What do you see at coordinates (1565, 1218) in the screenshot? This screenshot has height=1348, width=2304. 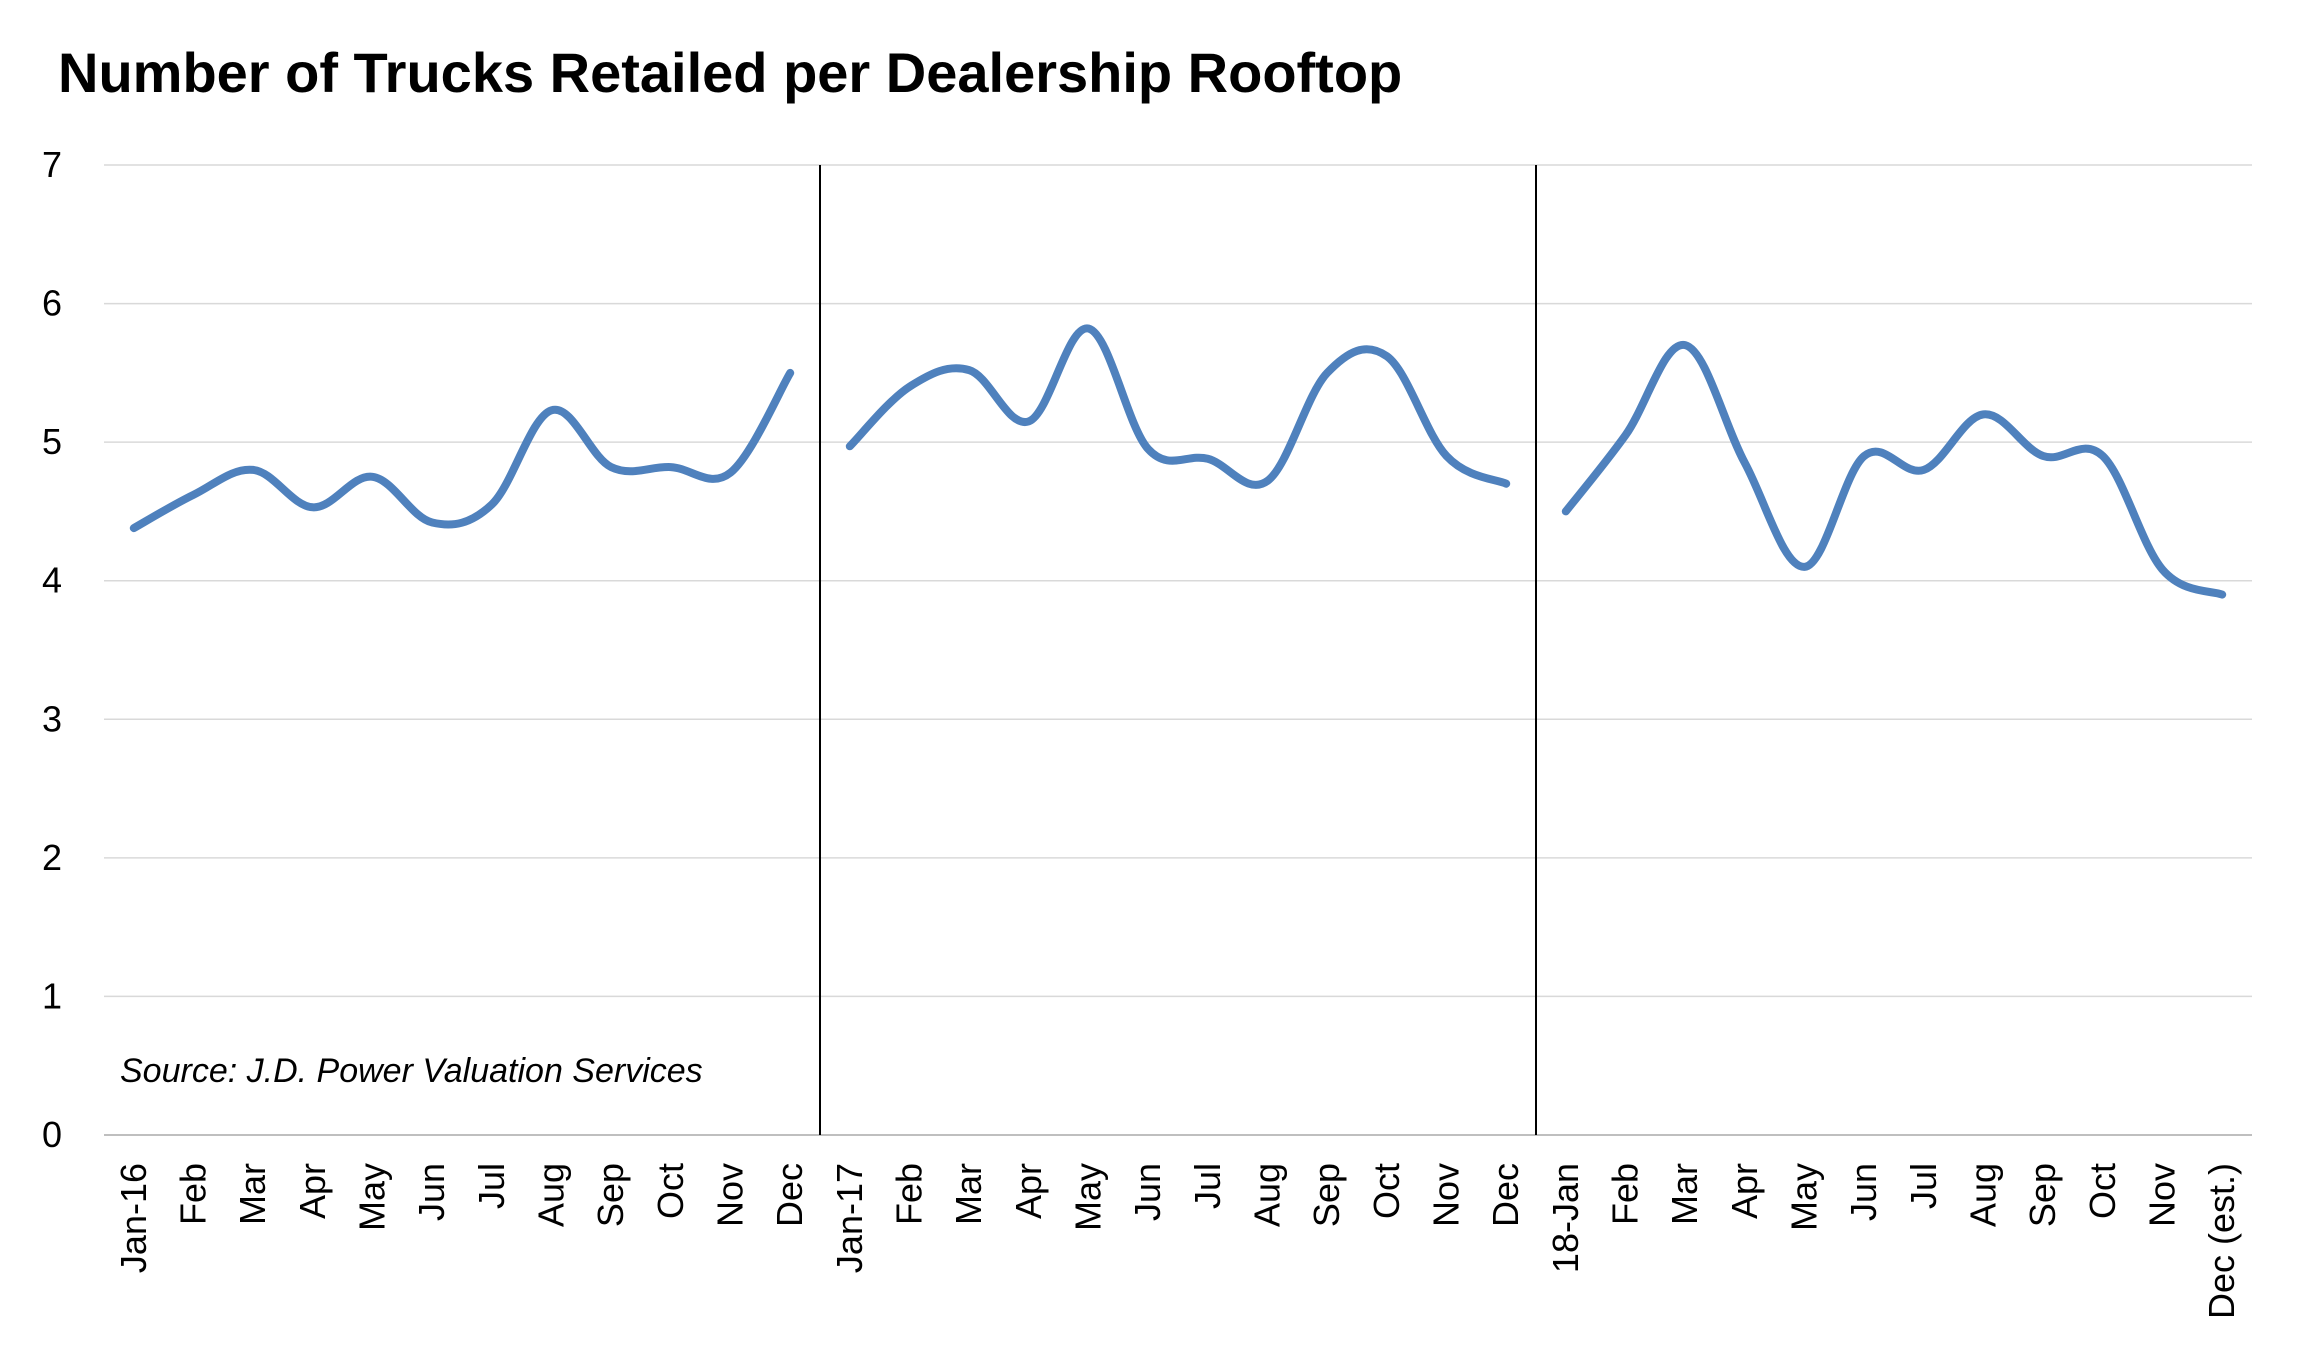 I see `x-tick-label: 18-Jan` at bounding box center [1565, 1218].